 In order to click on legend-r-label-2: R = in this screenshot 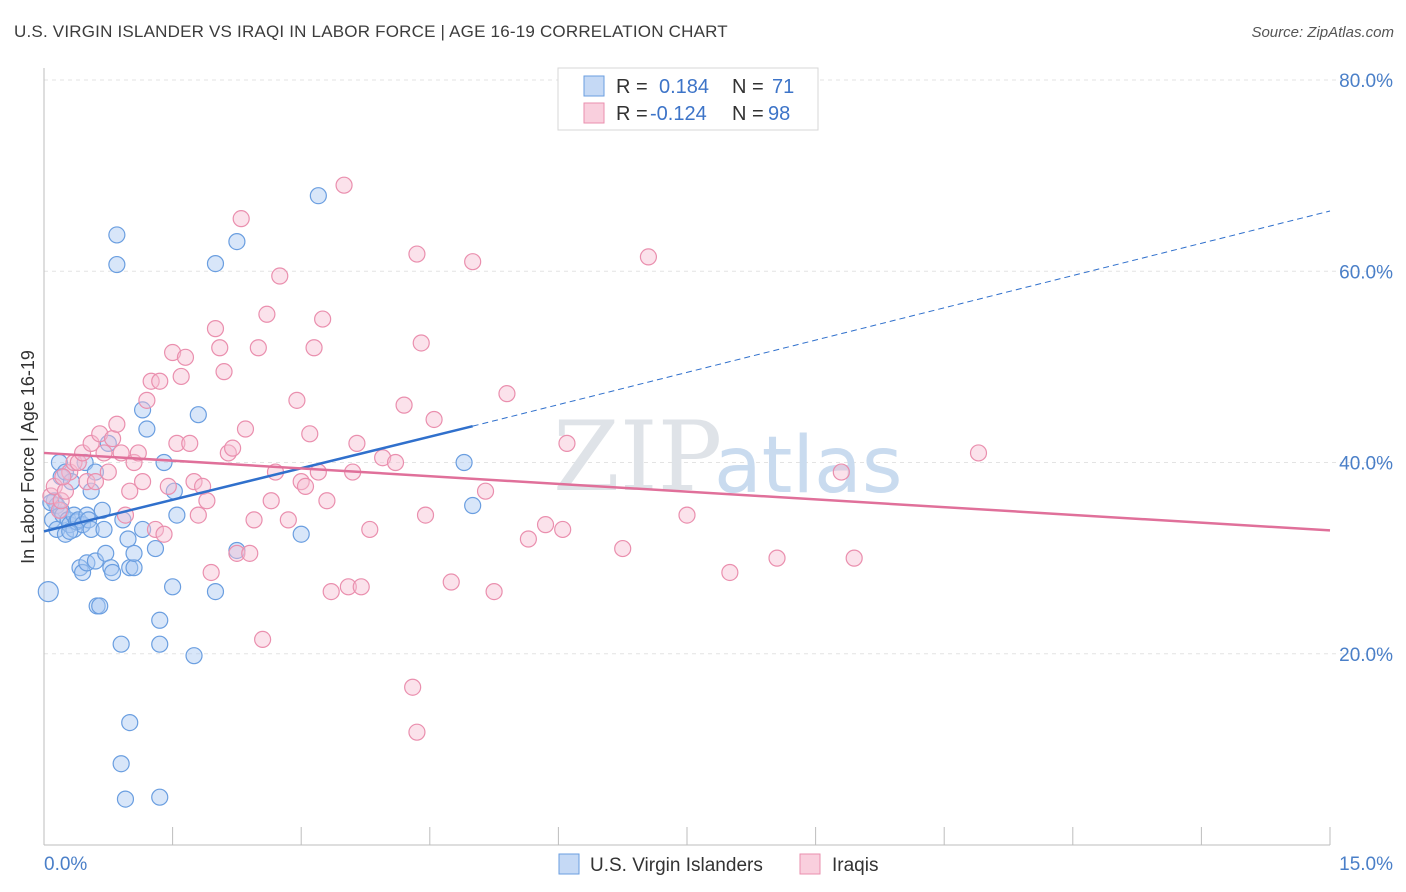, I will do `click(632, 114)`.